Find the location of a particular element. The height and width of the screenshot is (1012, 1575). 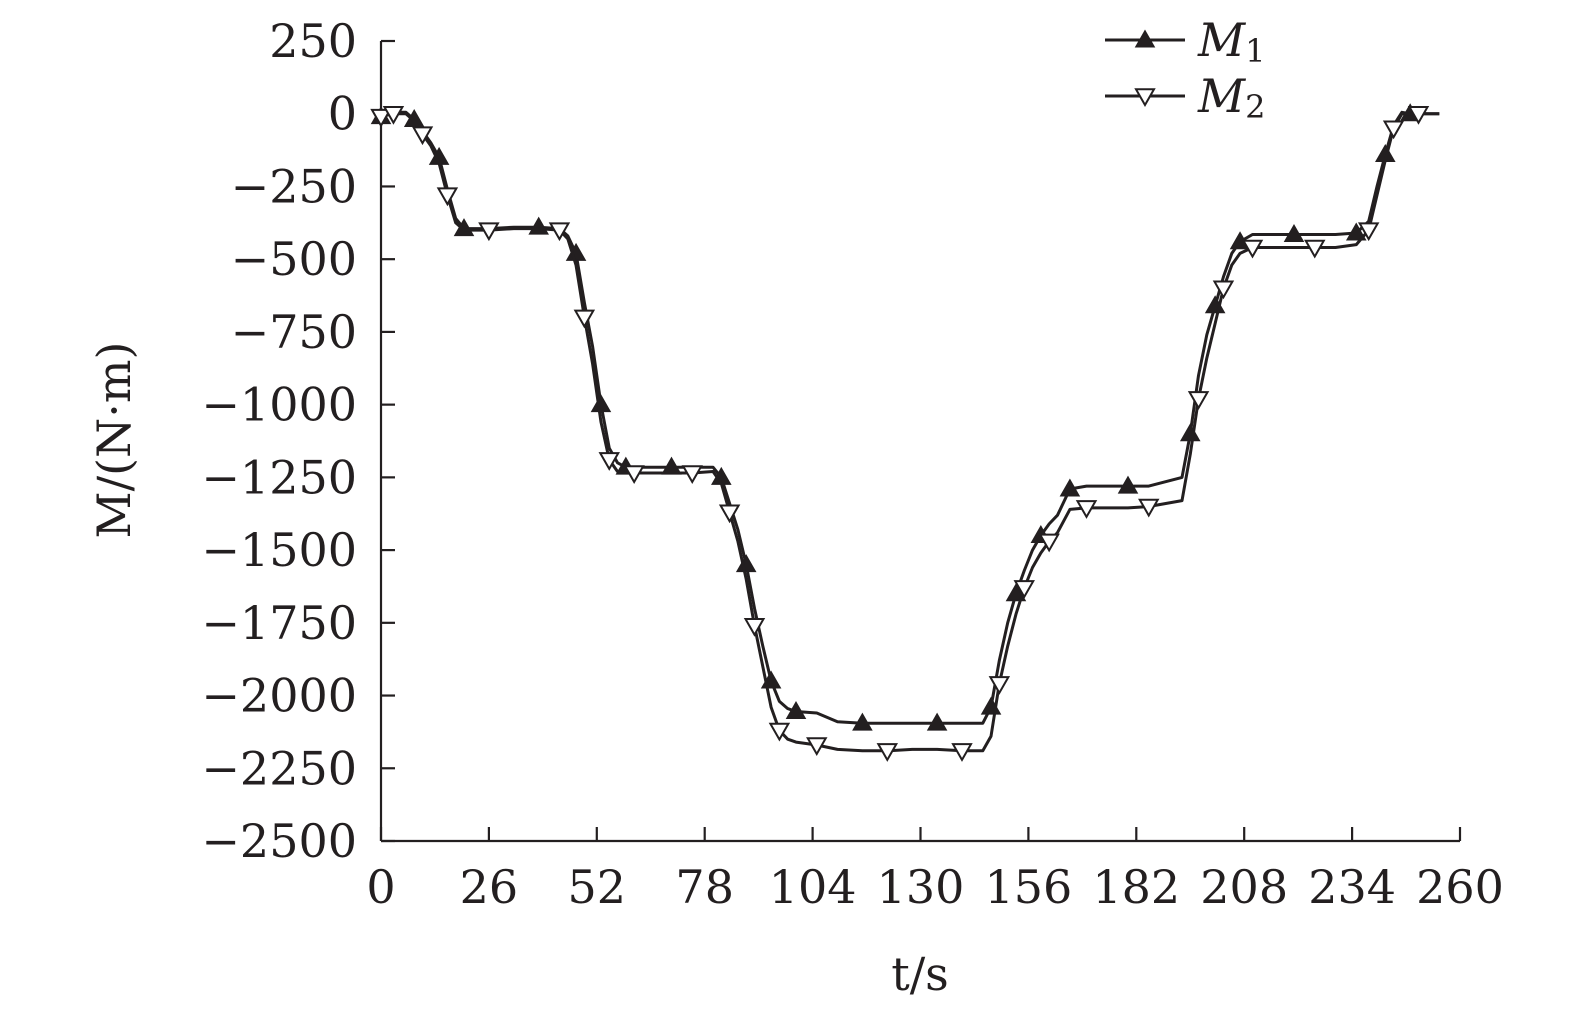

x-tick-label: 0 is located at coordinates (380, 887).